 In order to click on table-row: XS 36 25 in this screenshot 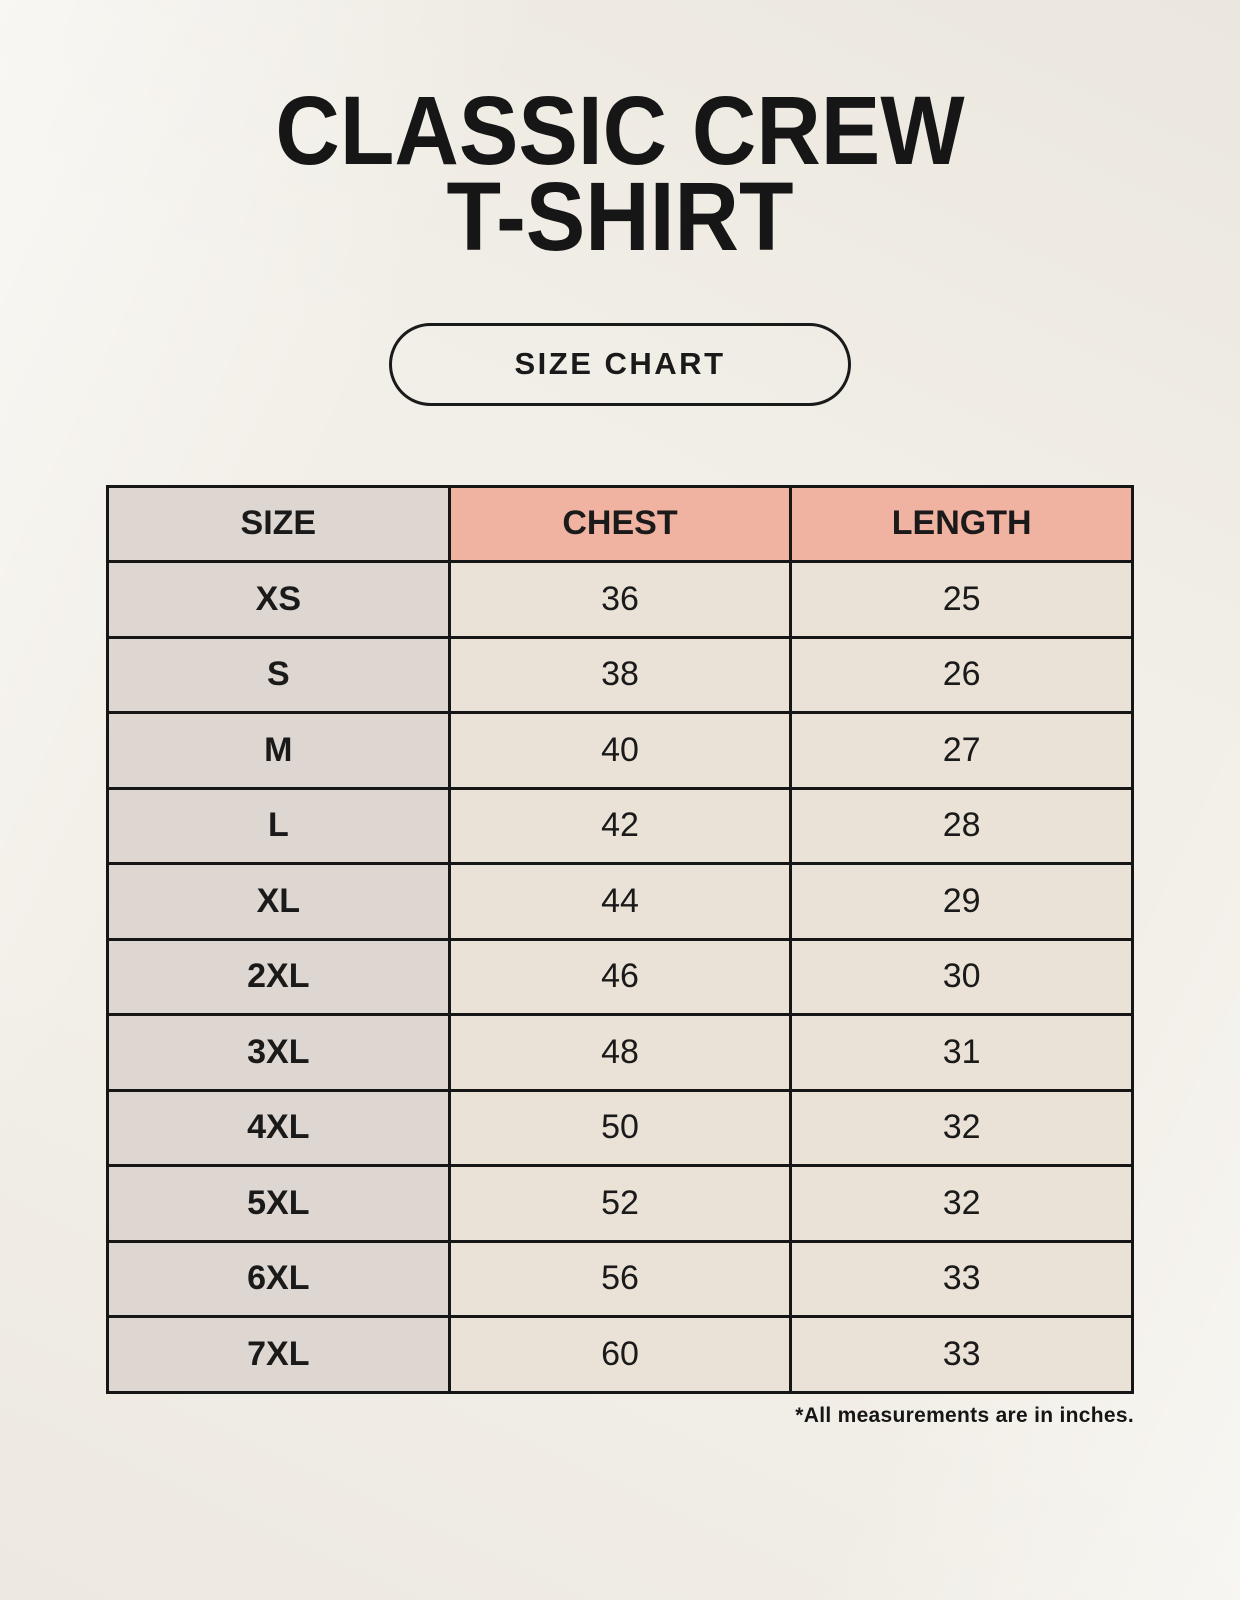, I will do `click(620, 599)`.